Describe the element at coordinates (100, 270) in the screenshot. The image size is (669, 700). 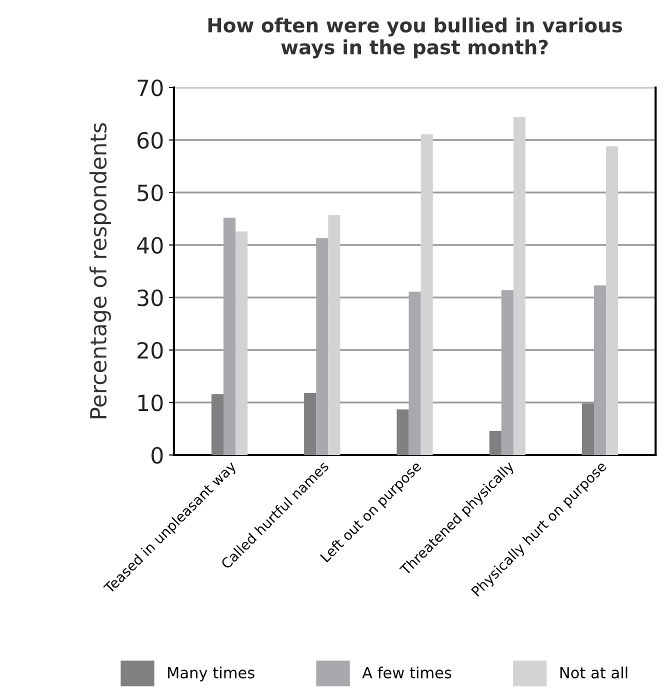
I see `y-axis-title: Percentage of respondents` at that location.